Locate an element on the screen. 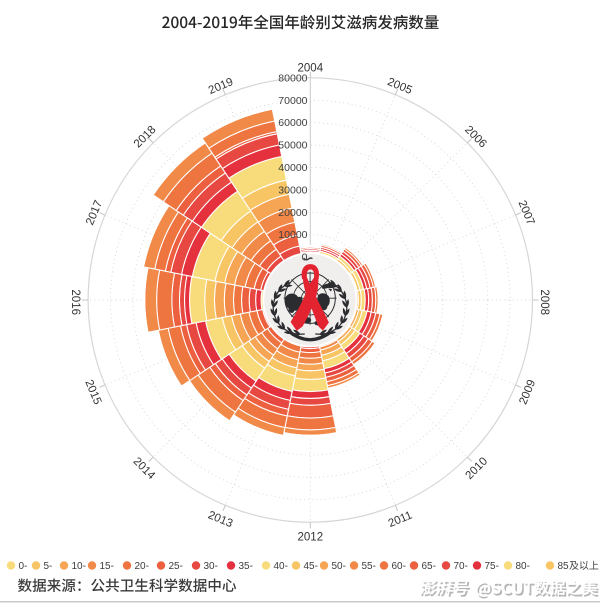 The height and width of the screenshot is (610, 600). svg-text: 2016 is located at coordinates (75, 302).